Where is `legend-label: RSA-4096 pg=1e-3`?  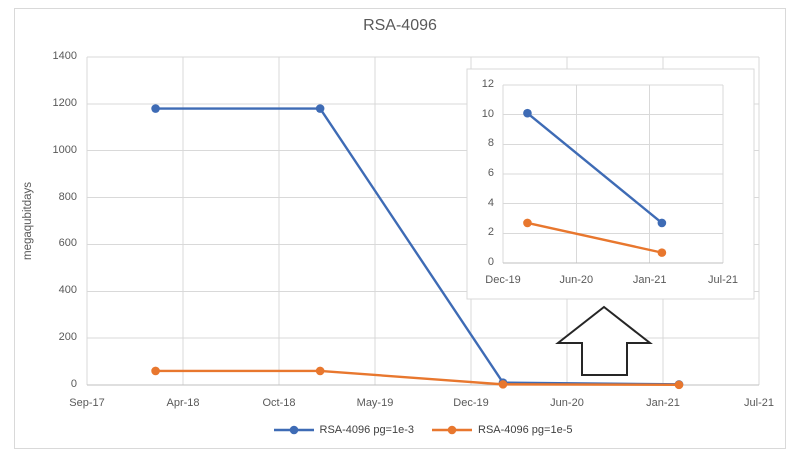
legend-label: RSA-4096 pg=1e-3 is located at coordinates (366, 430).